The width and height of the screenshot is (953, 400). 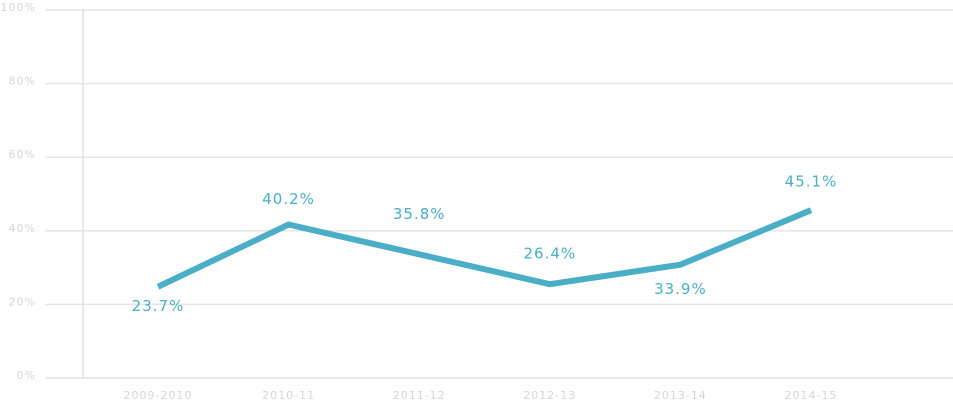 What do you see at coordinates (22, 301) in the screenshot?
I see `y-tick-label: 20%` at bounding box center [22, 301].